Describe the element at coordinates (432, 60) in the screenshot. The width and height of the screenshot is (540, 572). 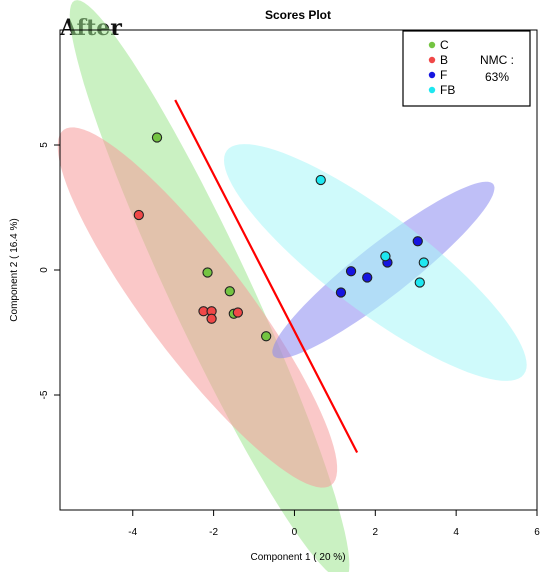
I see `legend-marker-b` at that location.